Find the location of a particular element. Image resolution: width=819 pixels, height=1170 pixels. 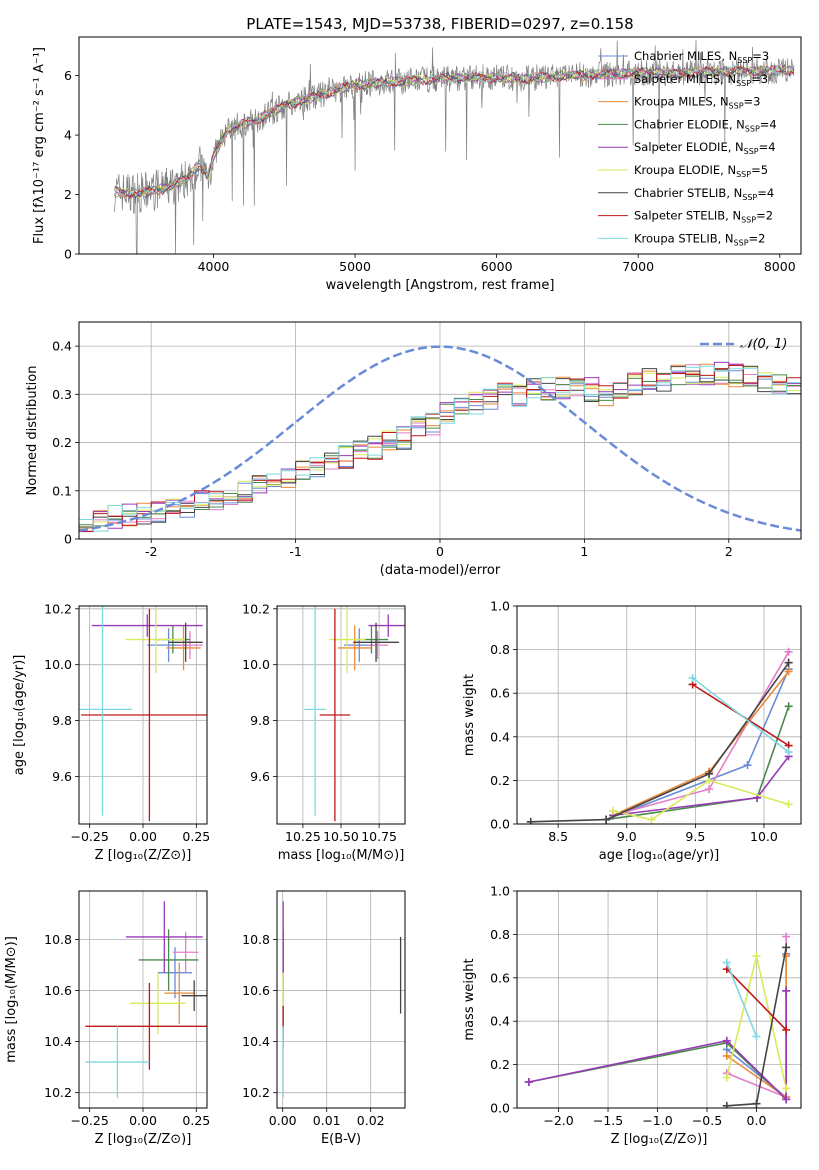

x-tick-label: −1.5 is located at coordinates (608, 1120).